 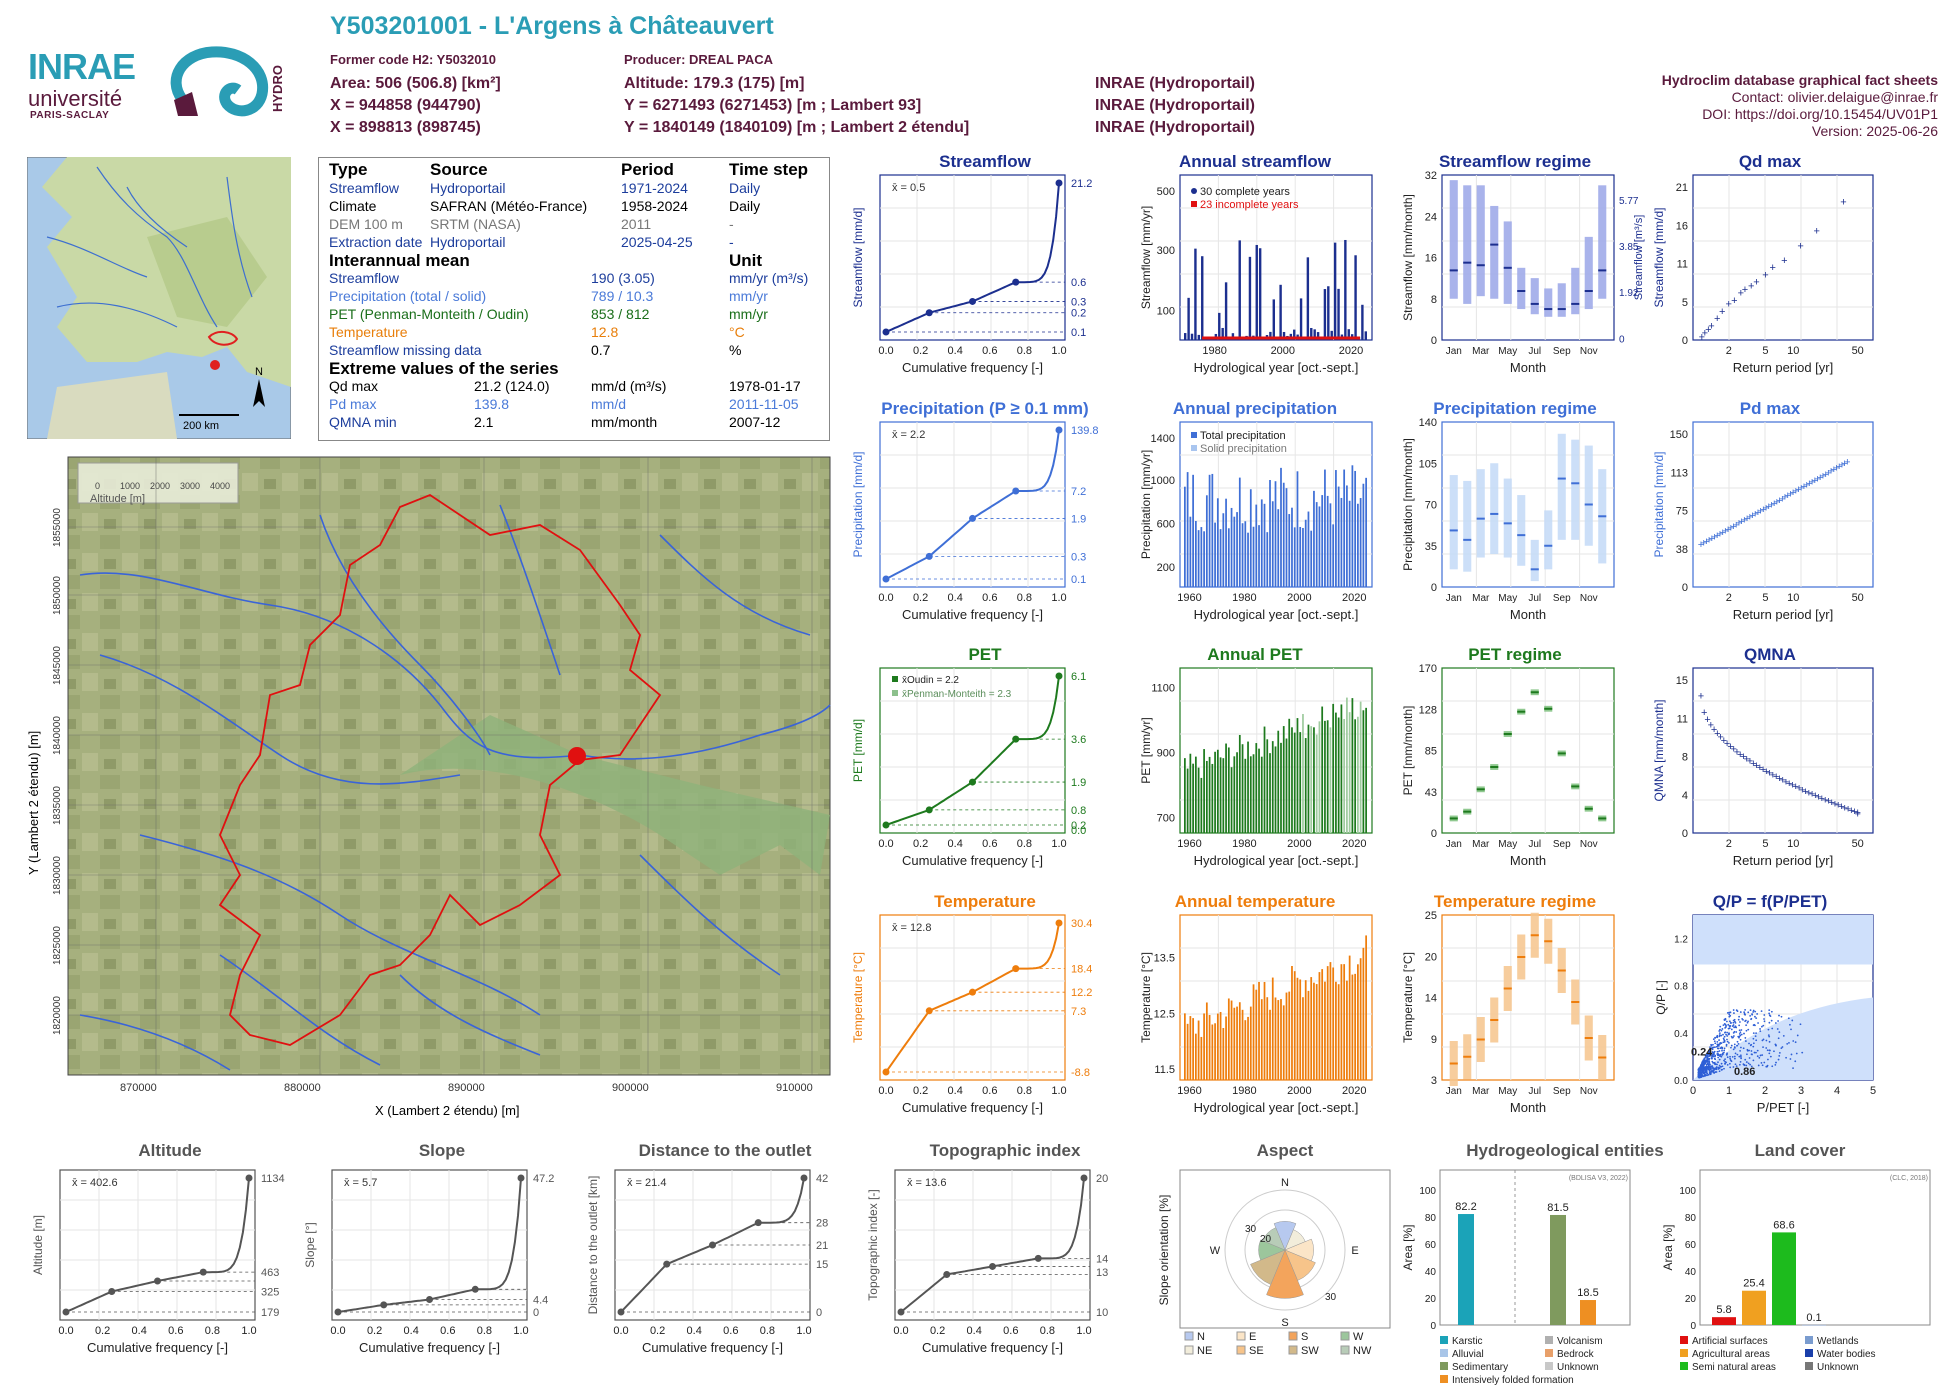 I want to click on mean-value: 789 / 10.3, so click(x=622, y=296).